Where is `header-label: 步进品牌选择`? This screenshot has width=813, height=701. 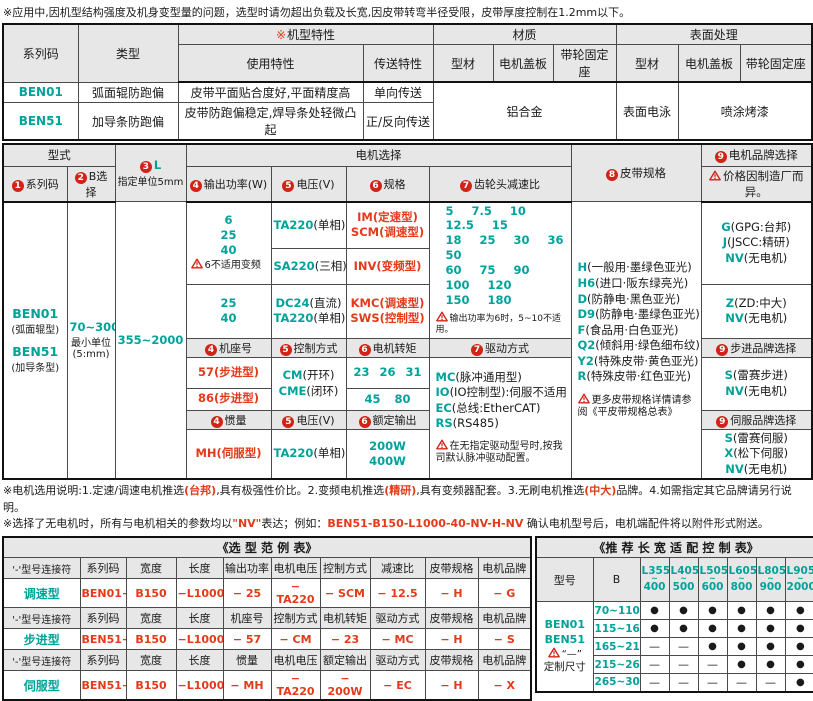
header-label: 步进品牌选择 is located at coordinates (763, 348).